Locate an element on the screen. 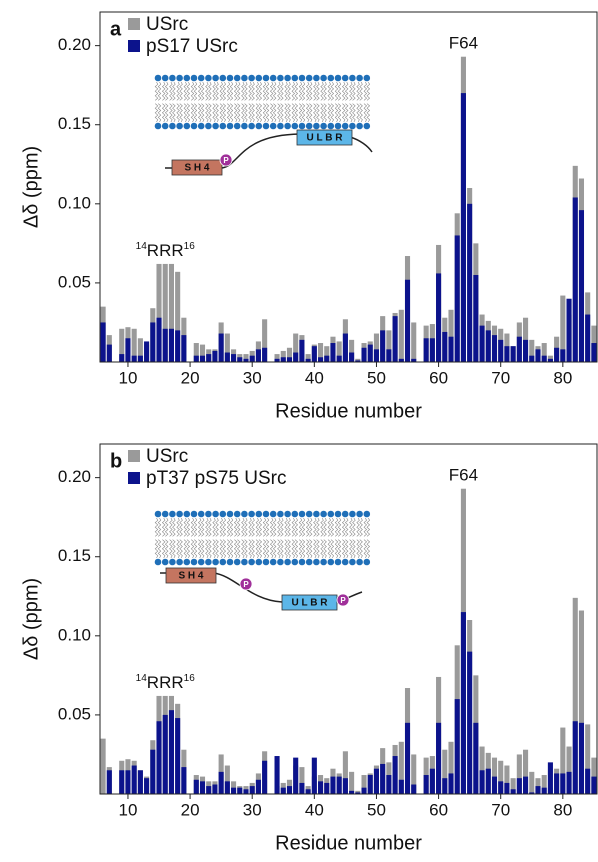  legend-swatch is located at coordinates (134, 46).